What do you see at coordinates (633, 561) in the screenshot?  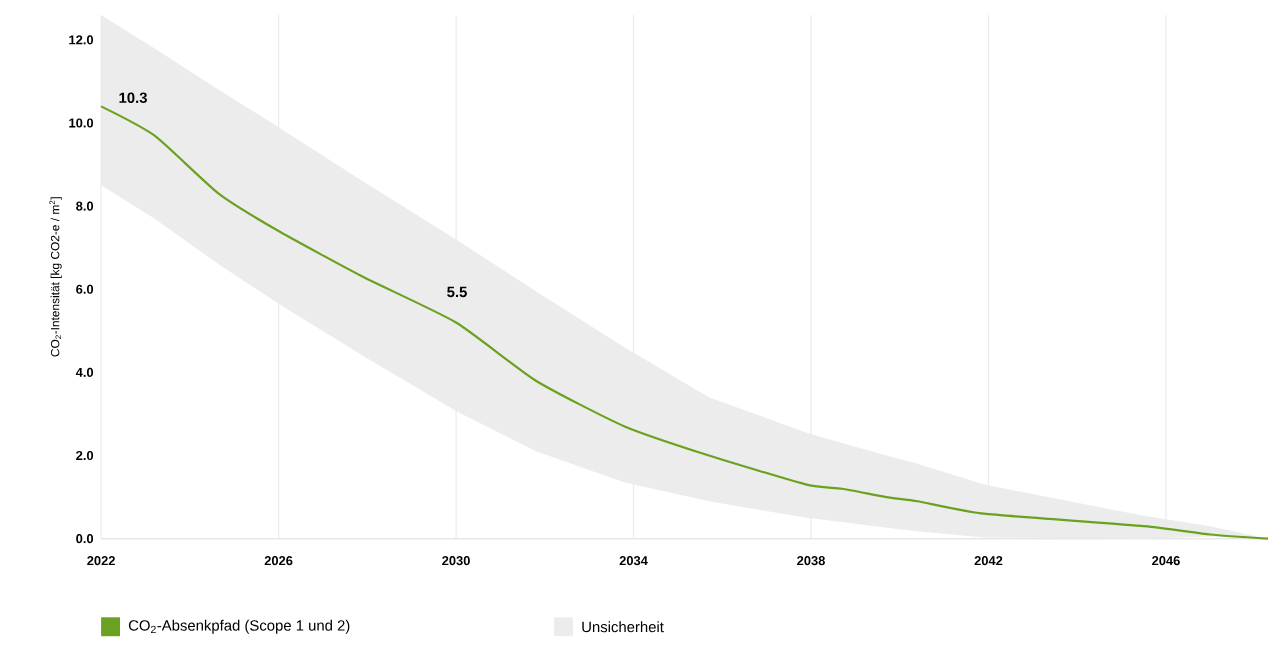 I see `x-tick-label: 2034` at bounding box center [633, 561].